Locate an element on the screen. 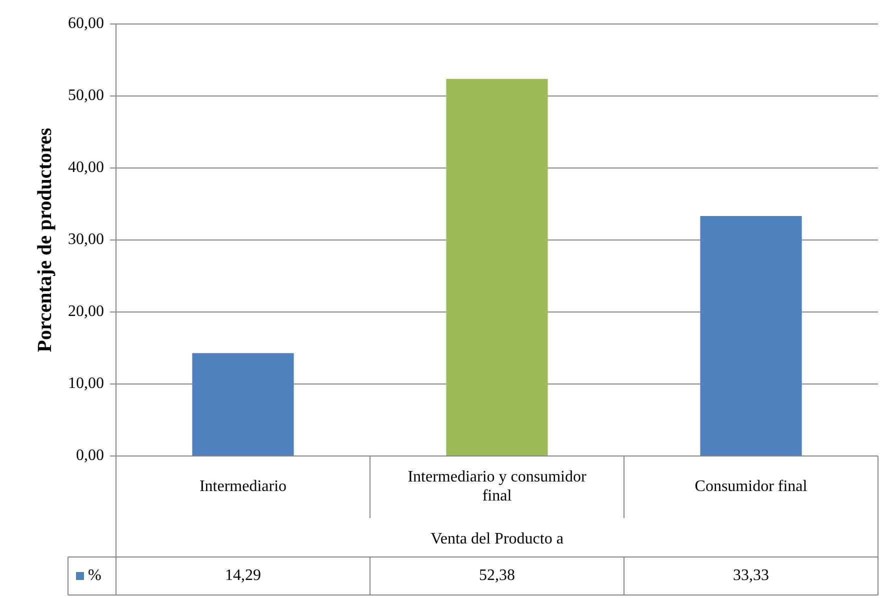 Image resolution: width=889 pixels, height=598 pixels. y-tick-label: 20,00 is located at coordinates (86, 311).